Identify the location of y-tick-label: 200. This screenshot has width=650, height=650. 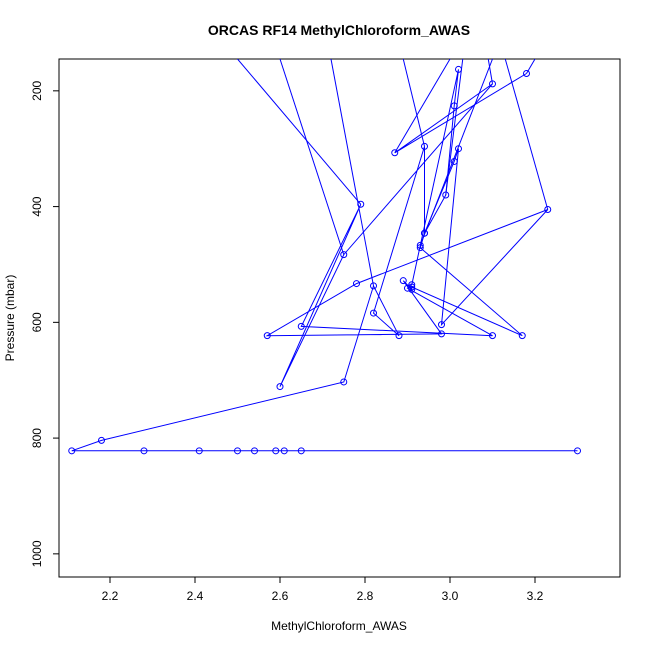
(37, 91).